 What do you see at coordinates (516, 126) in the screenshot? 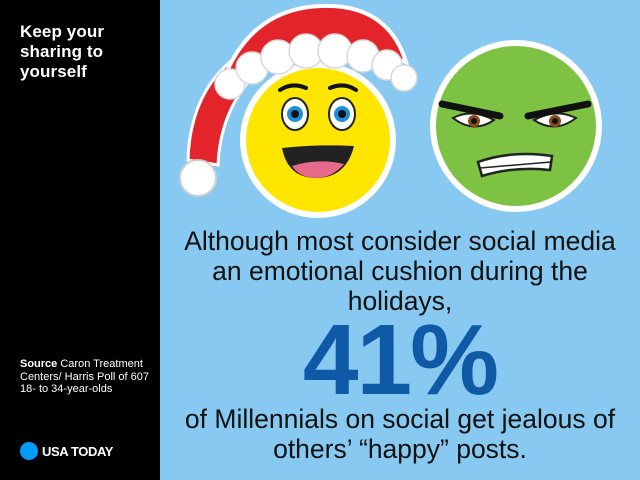
I see `jealous-green-face-icon` at bounding box center [516, 126].